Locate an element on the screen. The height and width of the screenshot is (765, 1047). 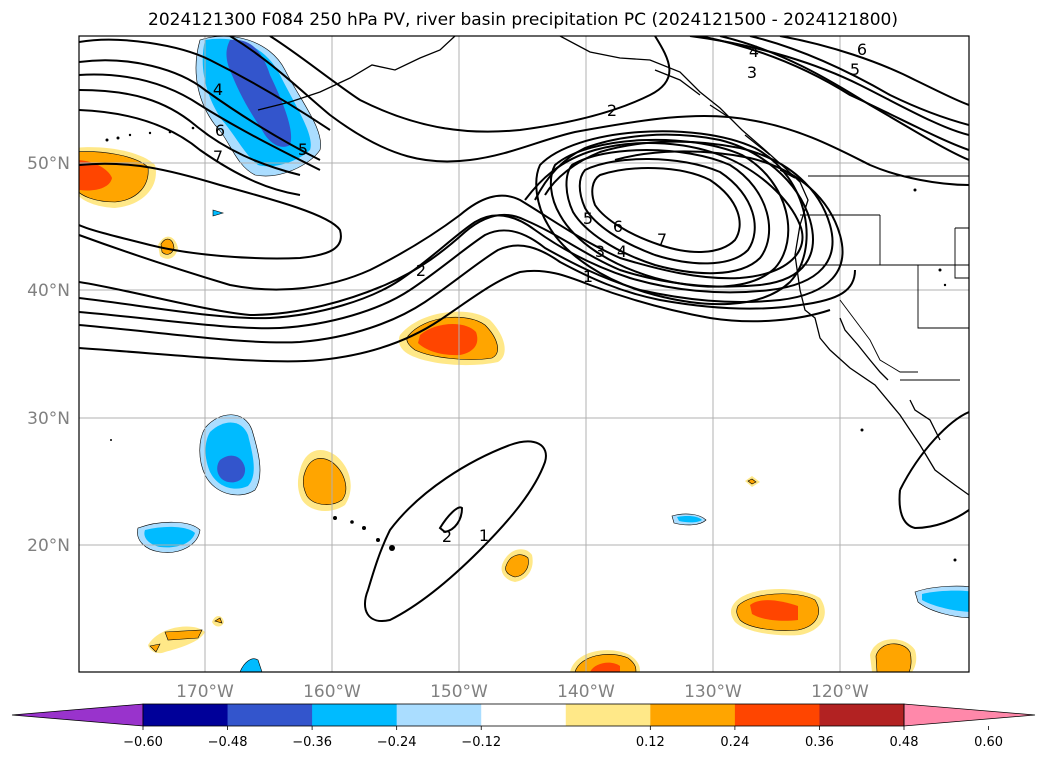
latitude-labels: 50°N 40°N 30°N 20°N is located at coordinates (48, 355).